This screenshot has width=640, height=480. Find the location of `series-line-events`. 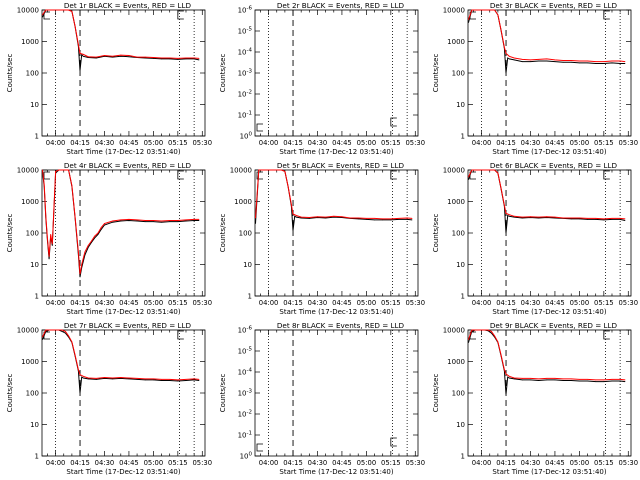

series-line-events is located at coordinates (121, 40).